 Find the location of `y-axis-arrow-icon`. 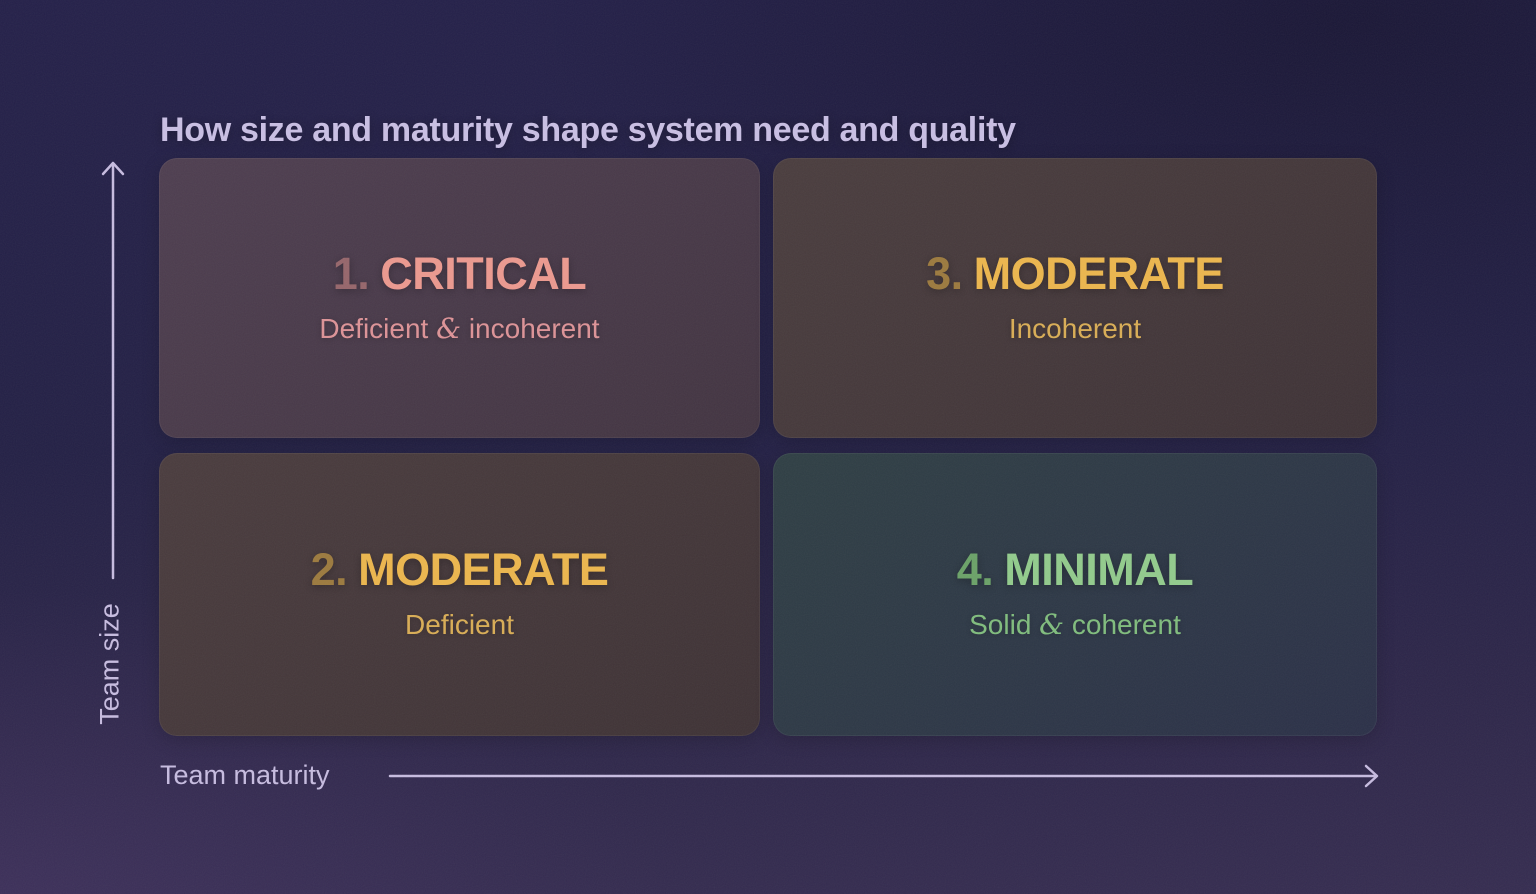

y-axis-arrow-icon is located at coordinates (113, 370).